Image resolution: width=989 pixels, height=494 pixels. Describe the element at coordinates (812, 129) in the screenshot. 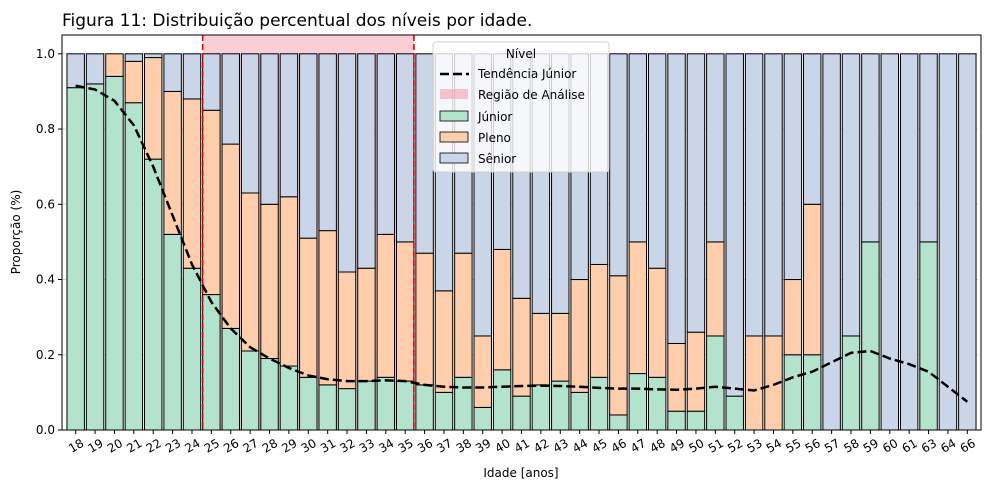

I see `bar-sênior-56` at that location.